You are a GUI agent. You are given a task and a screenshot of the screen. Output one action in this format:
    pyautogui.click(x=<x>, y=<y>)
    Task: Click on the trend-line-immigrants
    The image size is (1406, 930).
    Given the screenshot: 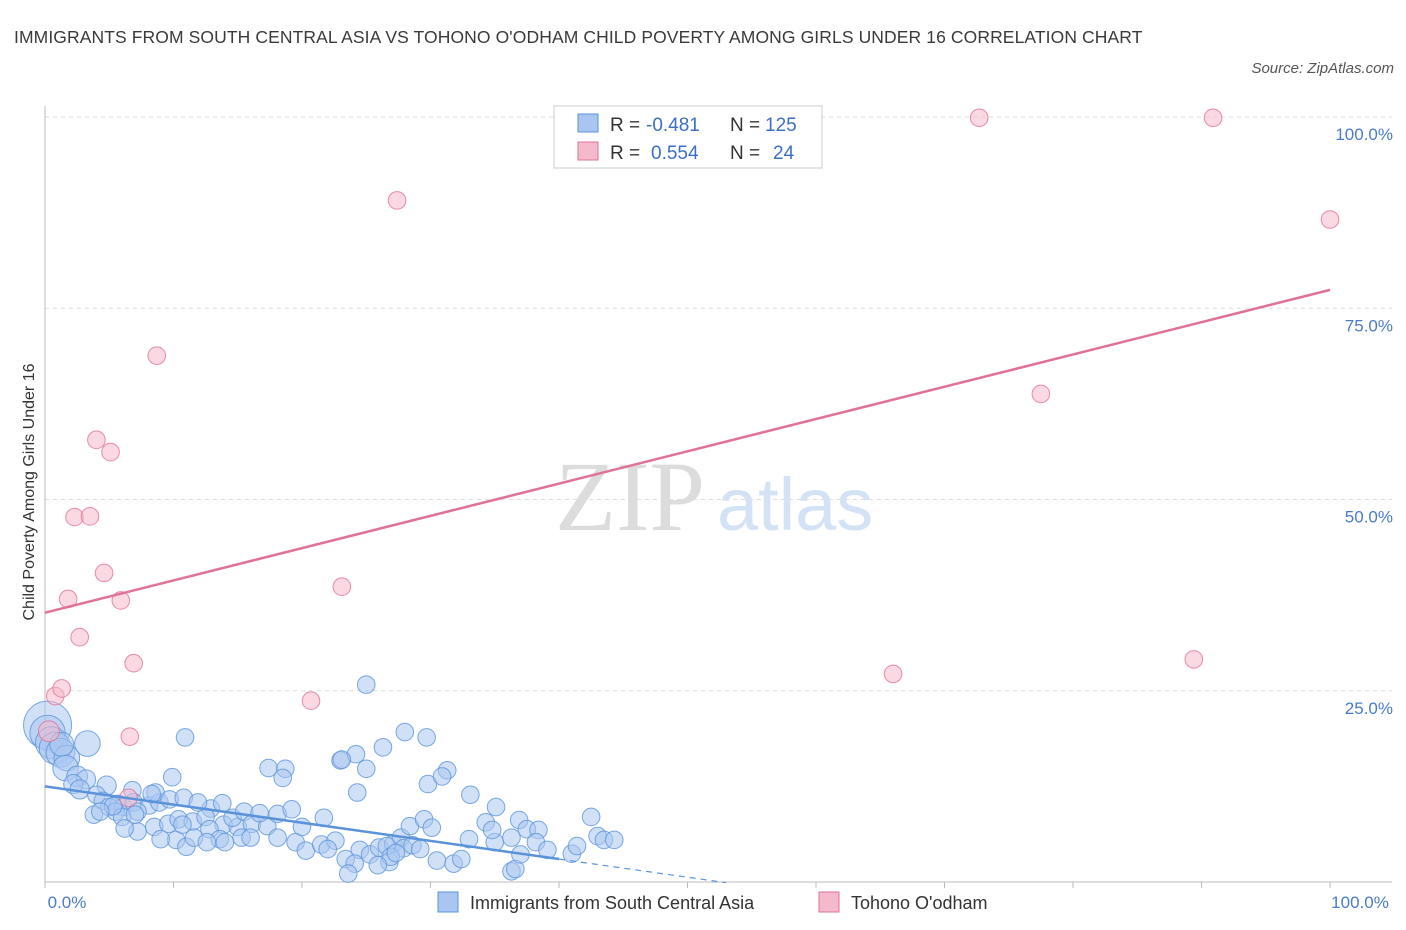 What is the action you would take?
    pyautogui.click(x=302, y=823)
    